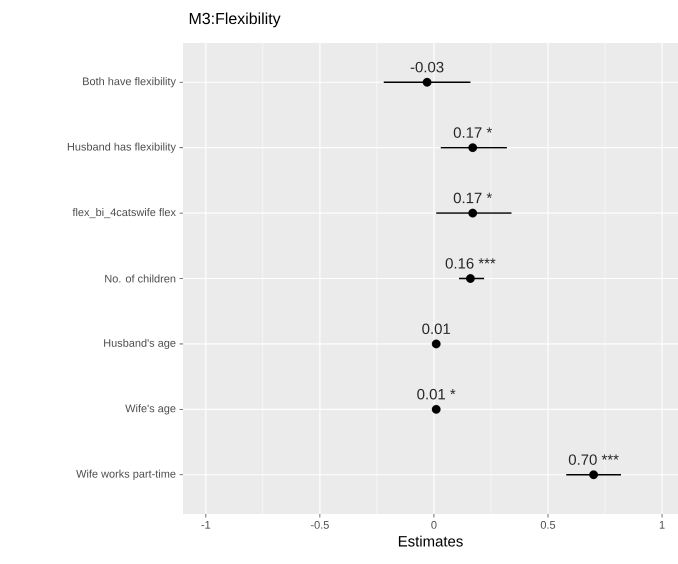 The width and height of the screenshot is (678, 564). What do you see at coordinates (434, 525) in the screenshot?
I see `x-tick-label: 0` at bounding box center [434, 525].